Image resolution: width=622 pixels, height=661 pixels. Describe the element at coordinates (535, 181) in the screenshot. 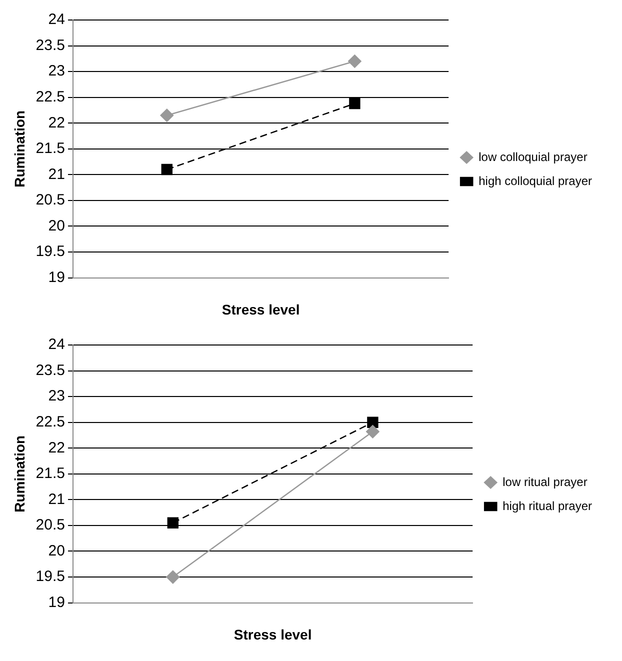

I see `legend-label: high colloquial prayer` at that location.